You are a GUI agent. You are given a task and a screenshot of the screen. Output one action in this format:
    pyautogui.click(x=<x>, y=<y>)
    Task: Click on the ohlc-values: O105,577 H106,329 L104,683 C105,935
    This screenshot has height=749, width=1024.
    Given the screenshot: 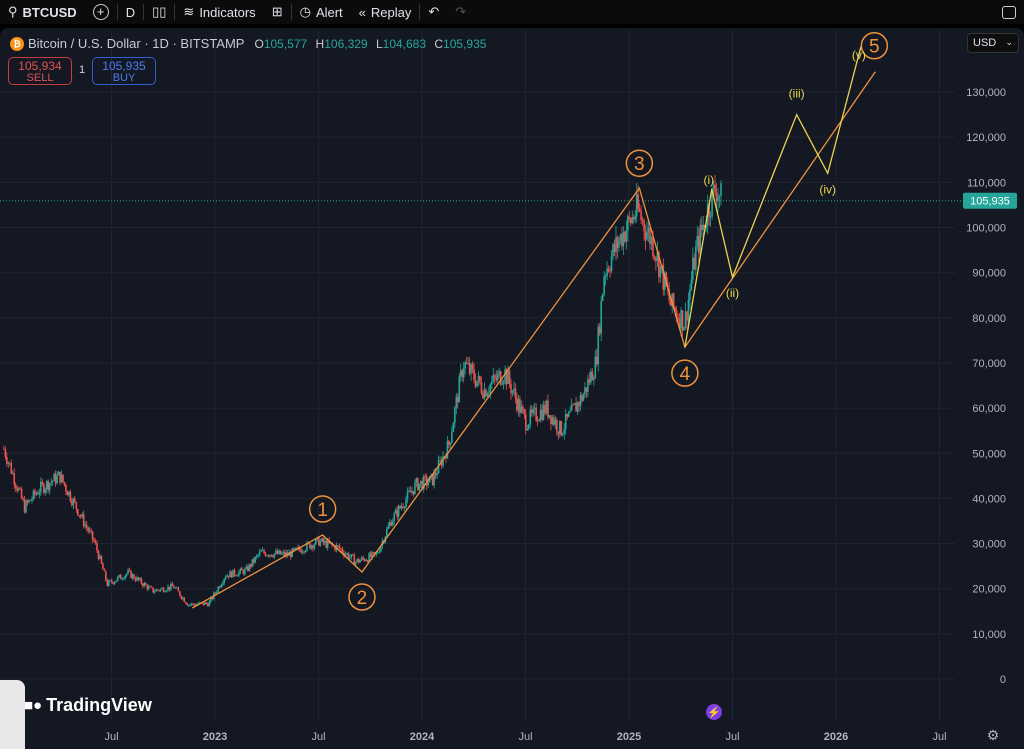 What is the action you would take?
    pyautogui.click(x=370, y=43)
    